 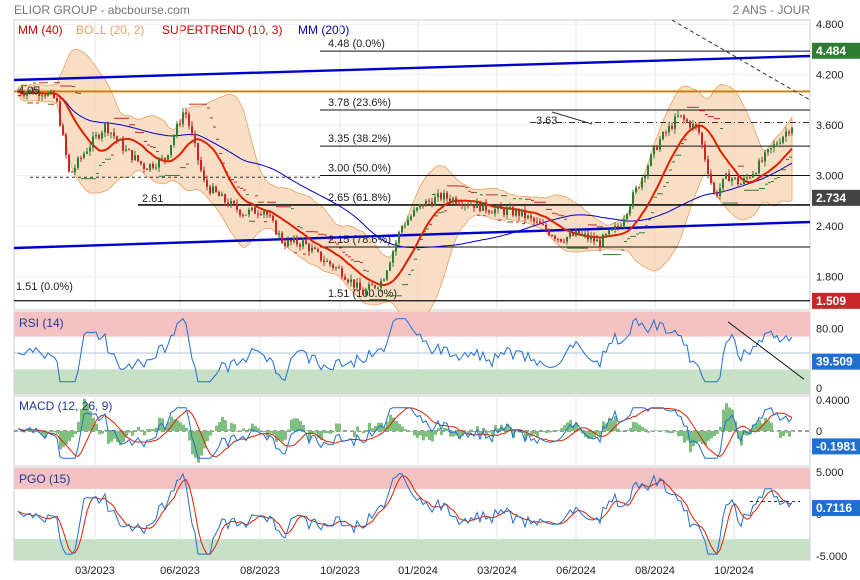 I want to click on legend-mm40: MM (40), so click(x=40, y=30).